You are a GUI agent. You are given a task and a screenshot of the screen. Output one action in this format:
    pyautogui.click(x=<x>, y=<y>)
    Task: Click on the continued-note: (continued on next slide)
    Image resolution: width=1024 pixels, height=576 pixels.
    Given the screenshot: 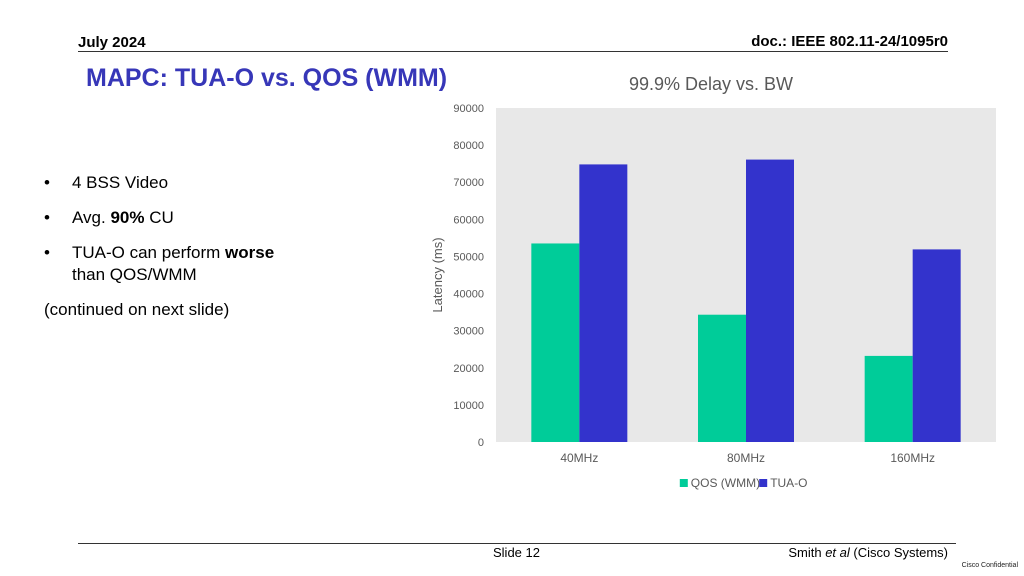 What is the action you would take?
    pyautogui.click(x=137, y=309)
    